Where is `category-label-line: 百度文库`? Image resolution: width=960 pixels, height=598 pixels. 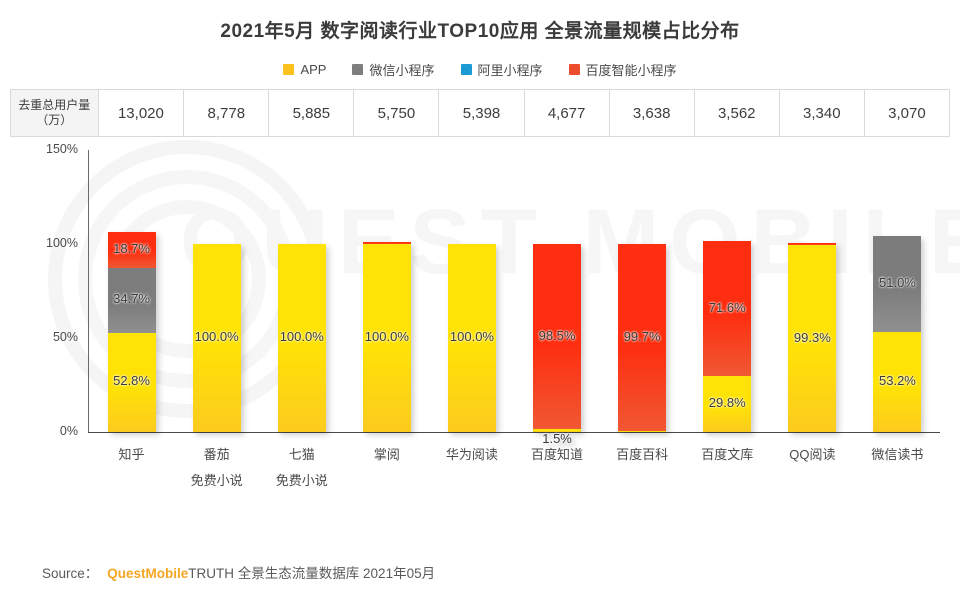
category-label-line: 百度文库 is located at coordinates (727, 454).